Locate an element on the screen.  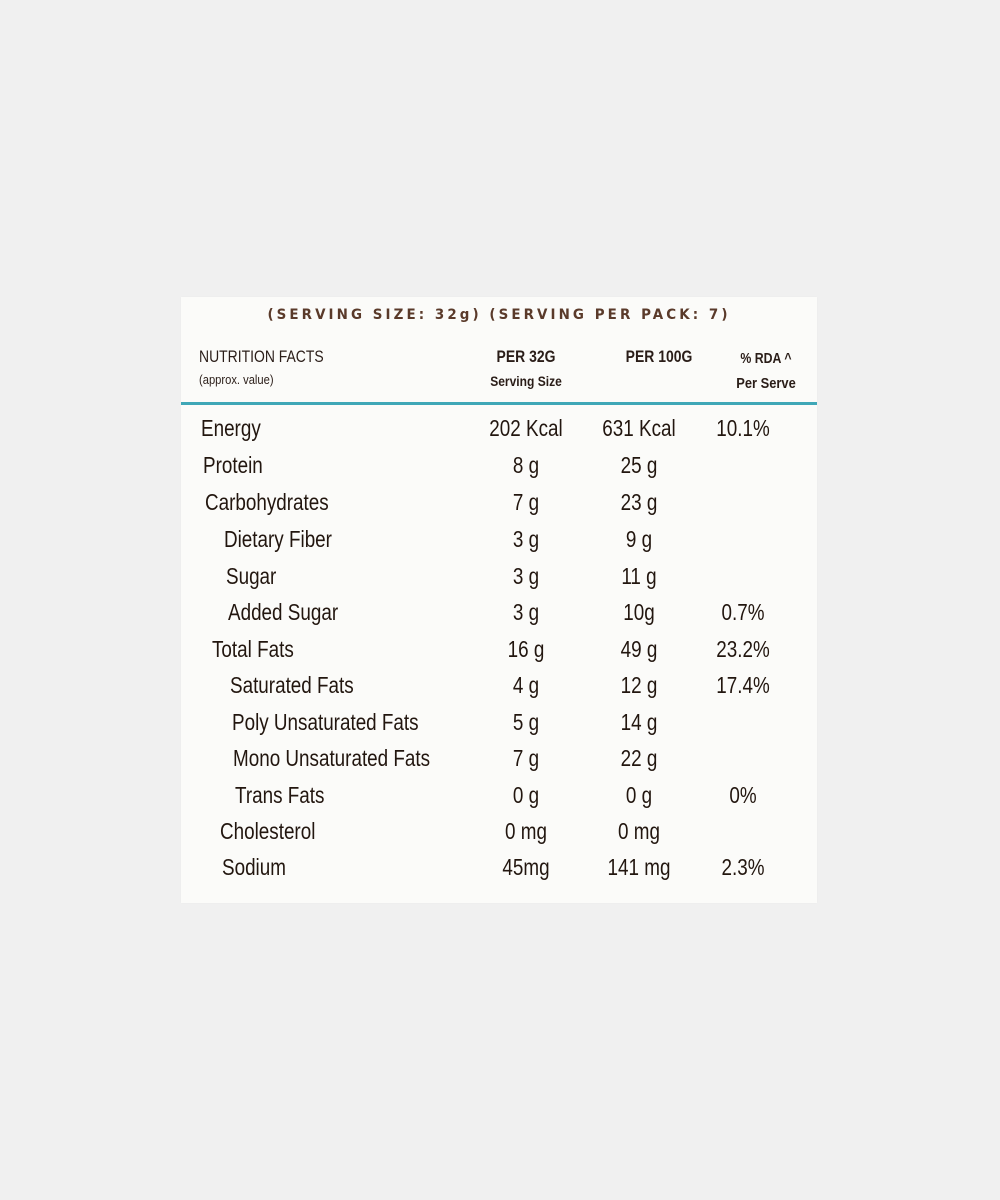
column-header-per100: PER 100G is located at coordinates (659, 357).